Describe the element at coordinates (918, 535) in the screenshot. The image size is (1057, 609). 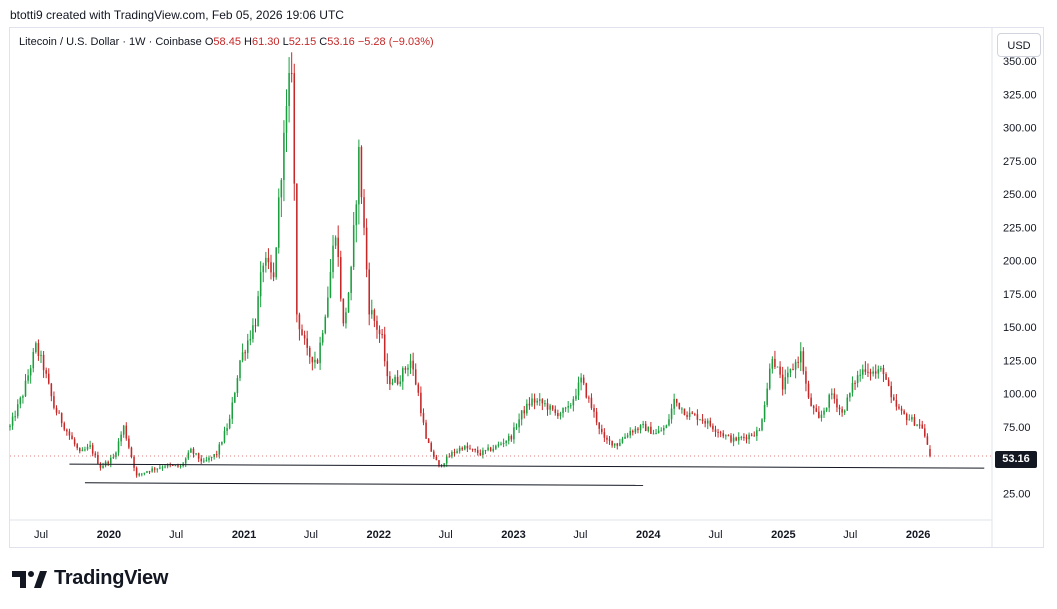
I see `x-tick-label: 2026` at that location.